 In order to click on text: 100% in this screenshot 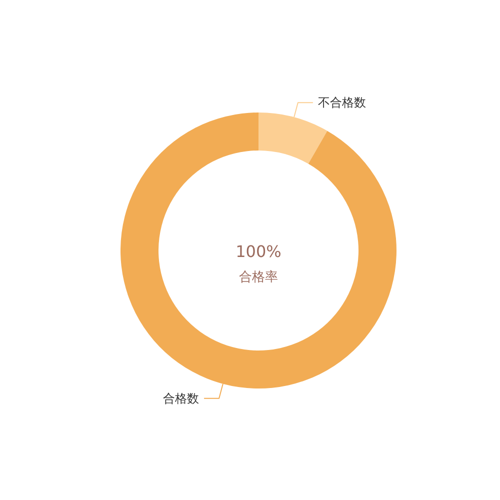, I will do `click(259, 251)`.